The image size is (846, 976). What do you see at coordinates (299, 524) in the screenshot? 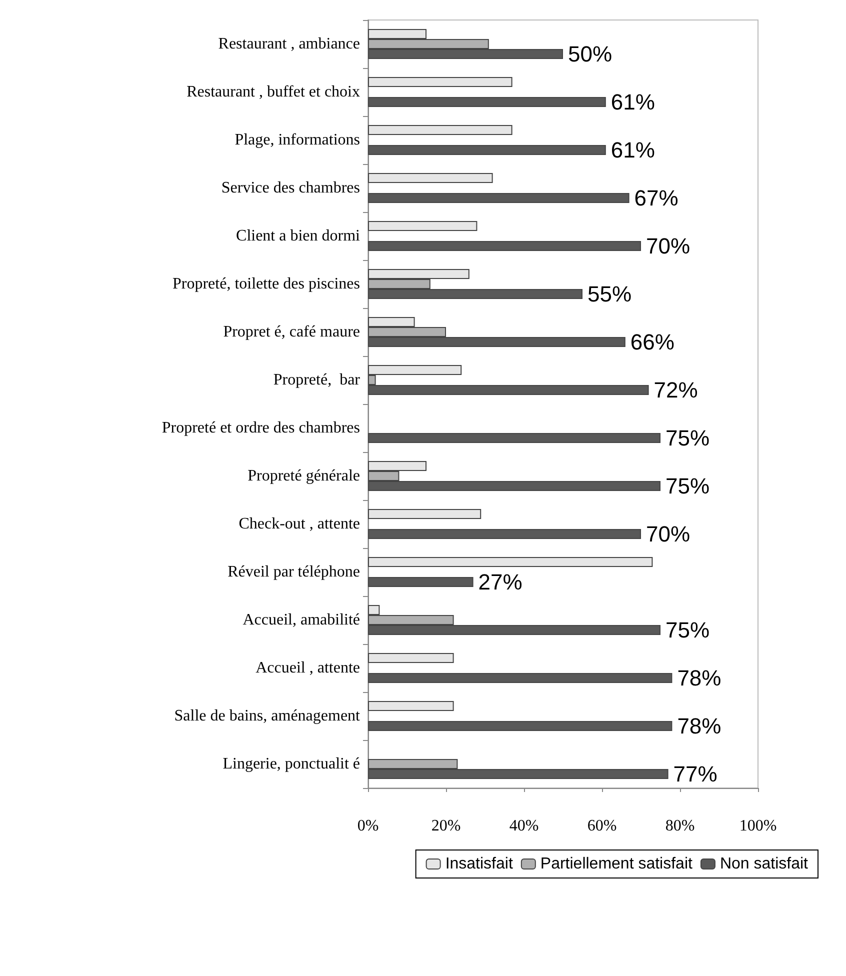
I see `y-tick-label: Check-out , attente` at bounding box center [299, 524].